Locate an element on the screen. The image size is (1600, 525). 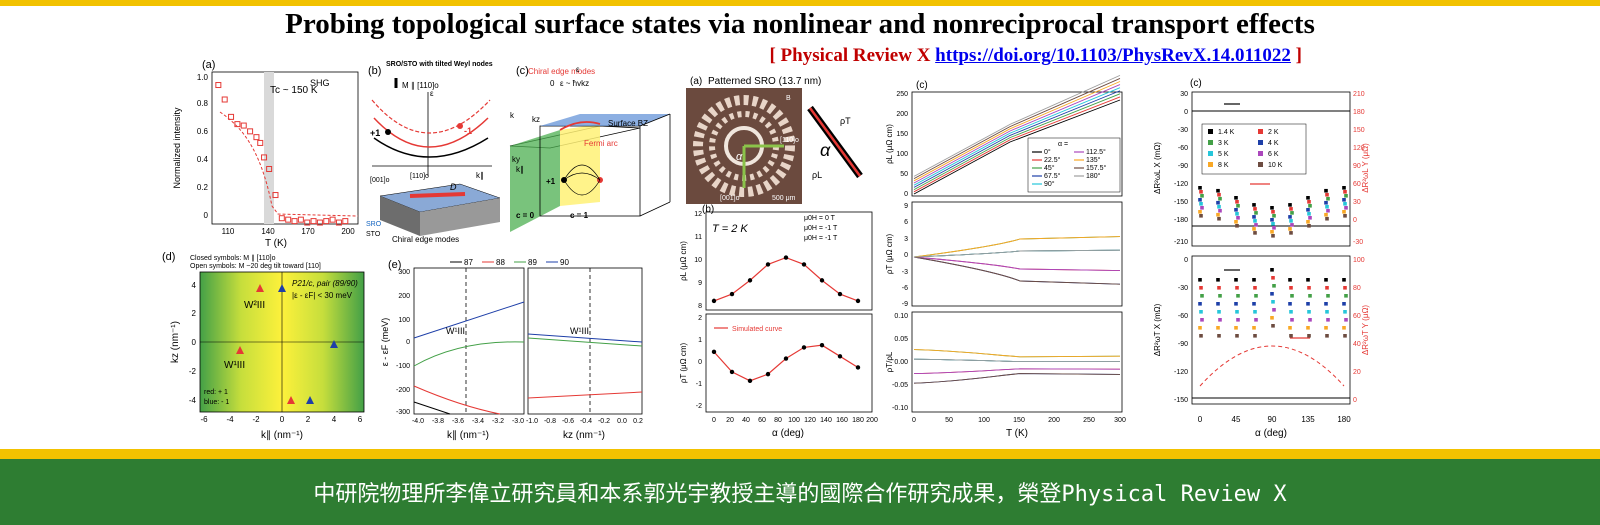
svg-text: -0.8 is located at coordinates (550, 421).